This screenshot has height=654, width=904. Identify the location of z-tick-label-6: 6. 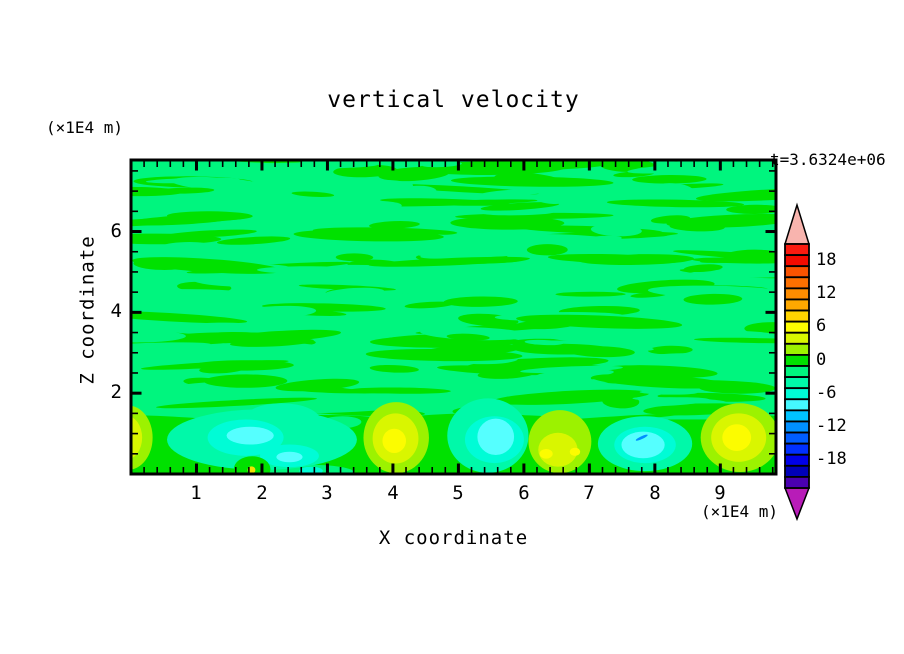
(116, 231).